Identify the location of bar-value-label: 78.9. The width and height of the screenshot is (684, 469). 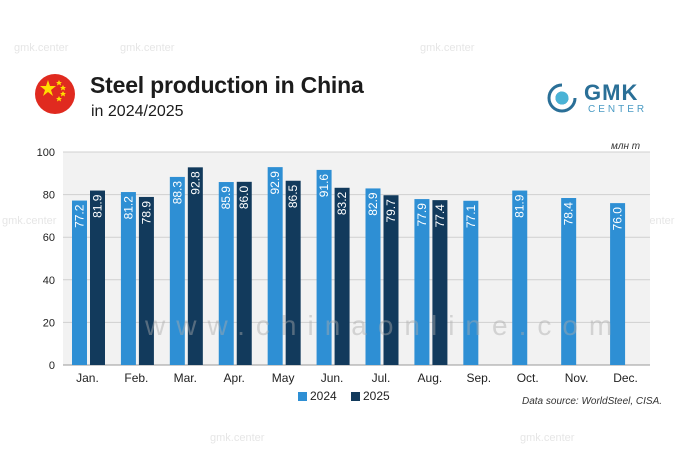
(146, 213).